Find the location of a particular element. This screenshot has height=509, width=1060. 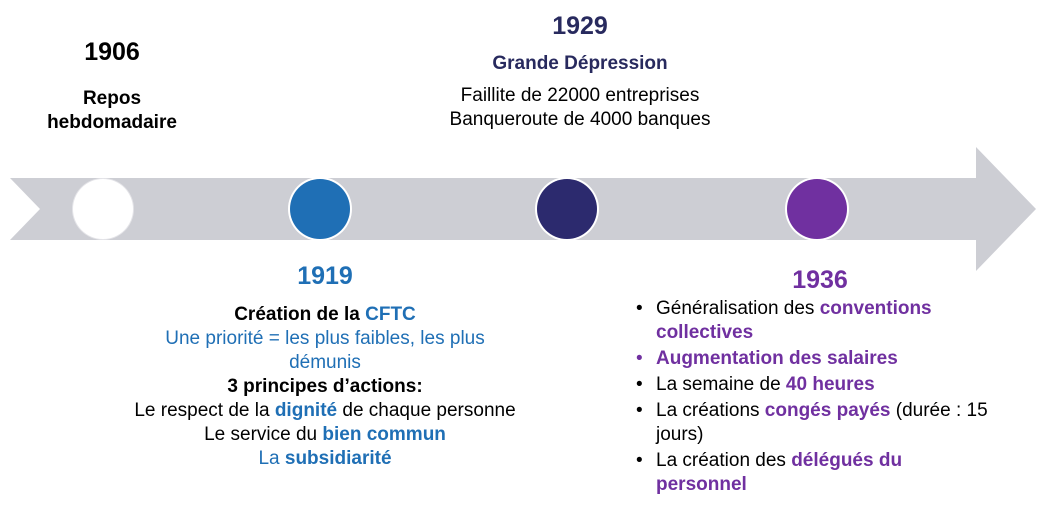

event-1919-priority-line2: démunis is located at coordinates (325, 362).